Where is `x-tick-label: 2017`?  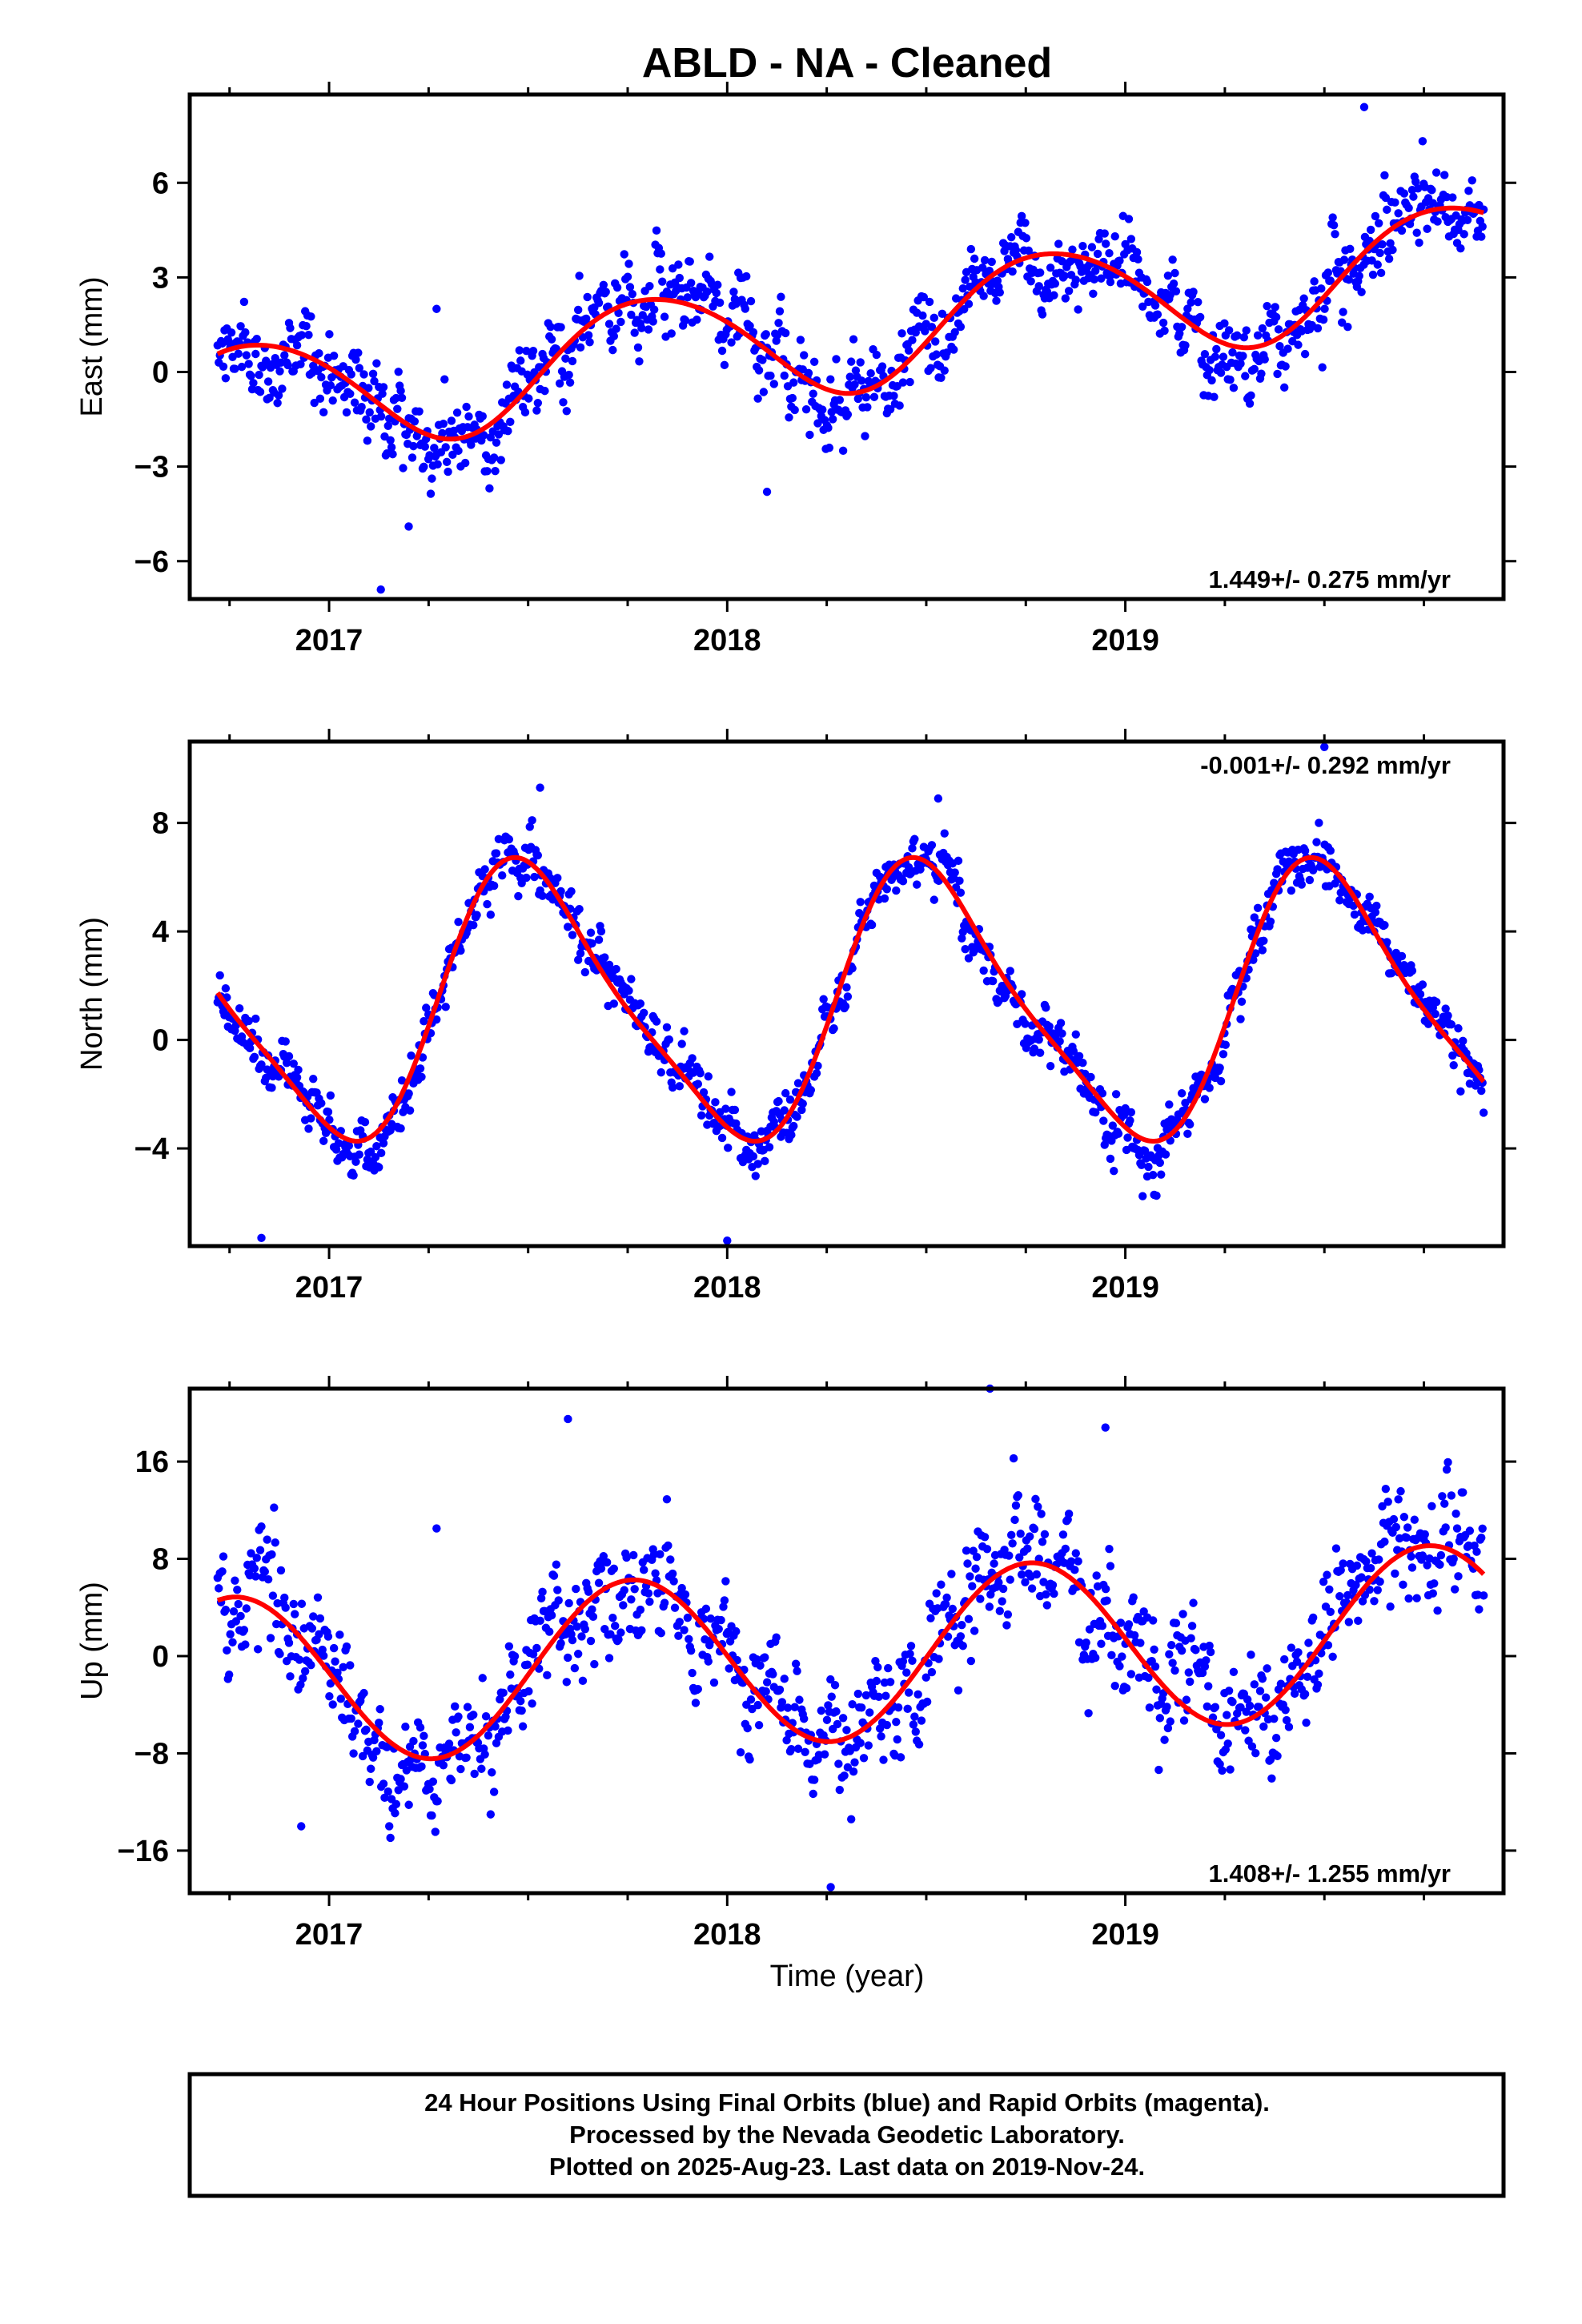 x-tick-label: 2017 is located at coordinates (329, 1935).